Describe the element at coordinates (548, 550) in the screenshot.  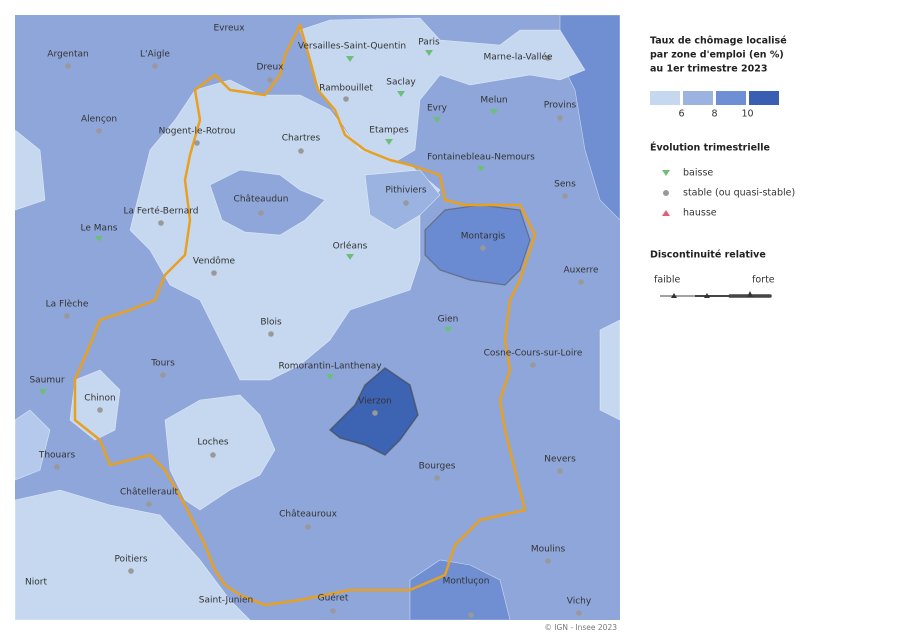
I see `place-label: Moulins` at that location.